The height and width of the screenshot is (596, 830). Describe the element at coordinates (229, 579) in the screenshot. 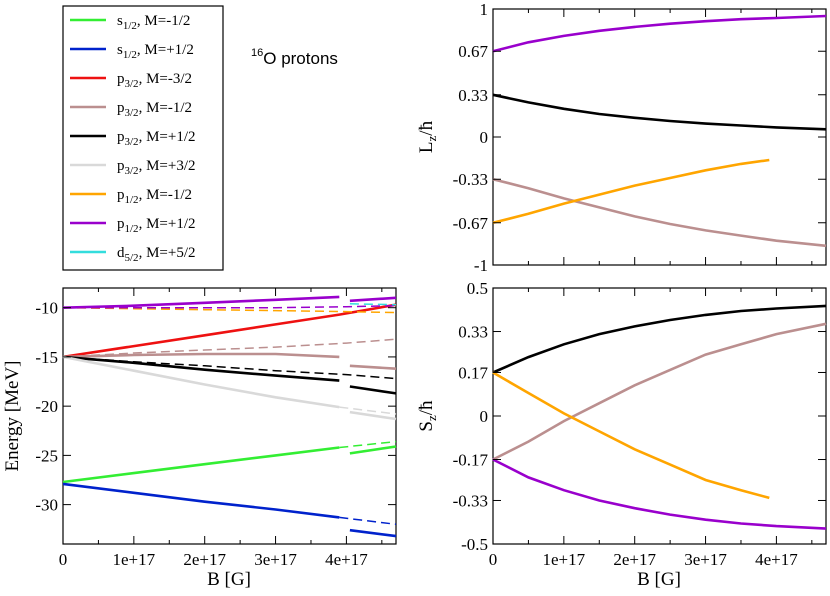

I see `energy-x-axis-label: B [G]` at that location.